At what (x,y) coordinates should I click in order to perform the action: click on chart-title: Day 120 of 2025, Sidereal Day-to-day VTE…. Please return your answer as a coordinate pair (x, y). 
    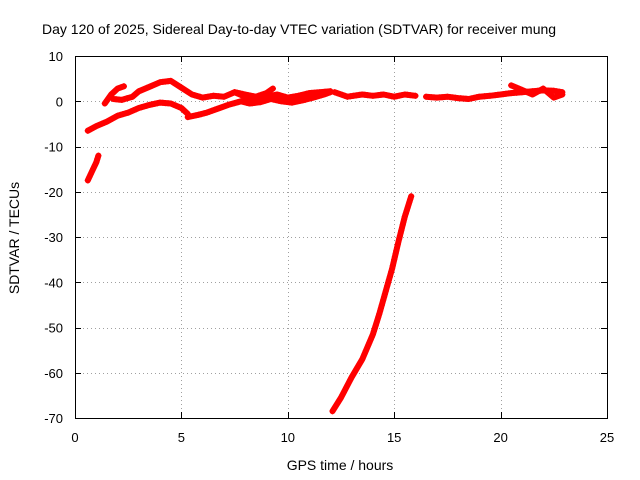
    Looking at the image, I should click on (299, 29).